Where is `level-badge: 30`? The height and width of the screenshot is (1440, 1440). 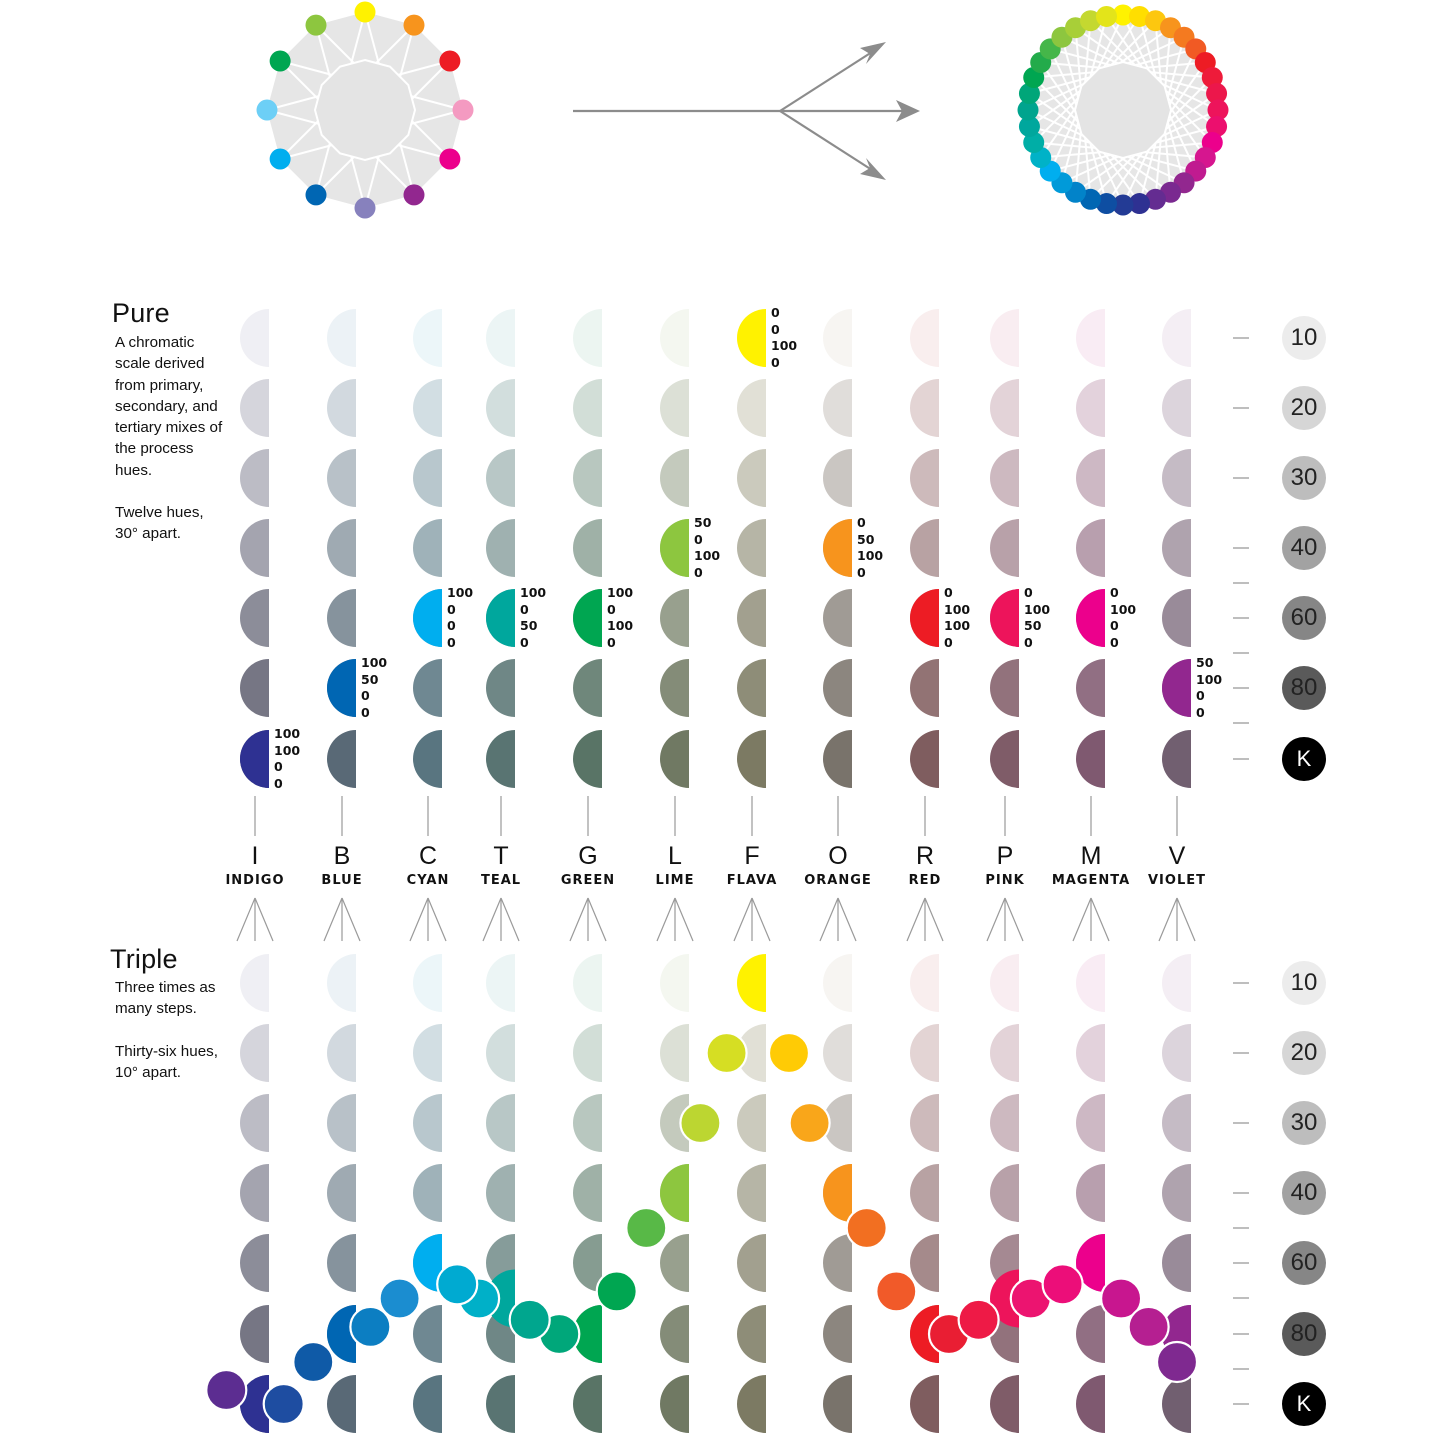
level-badge: 30 is located at coordinates (1304, 478).